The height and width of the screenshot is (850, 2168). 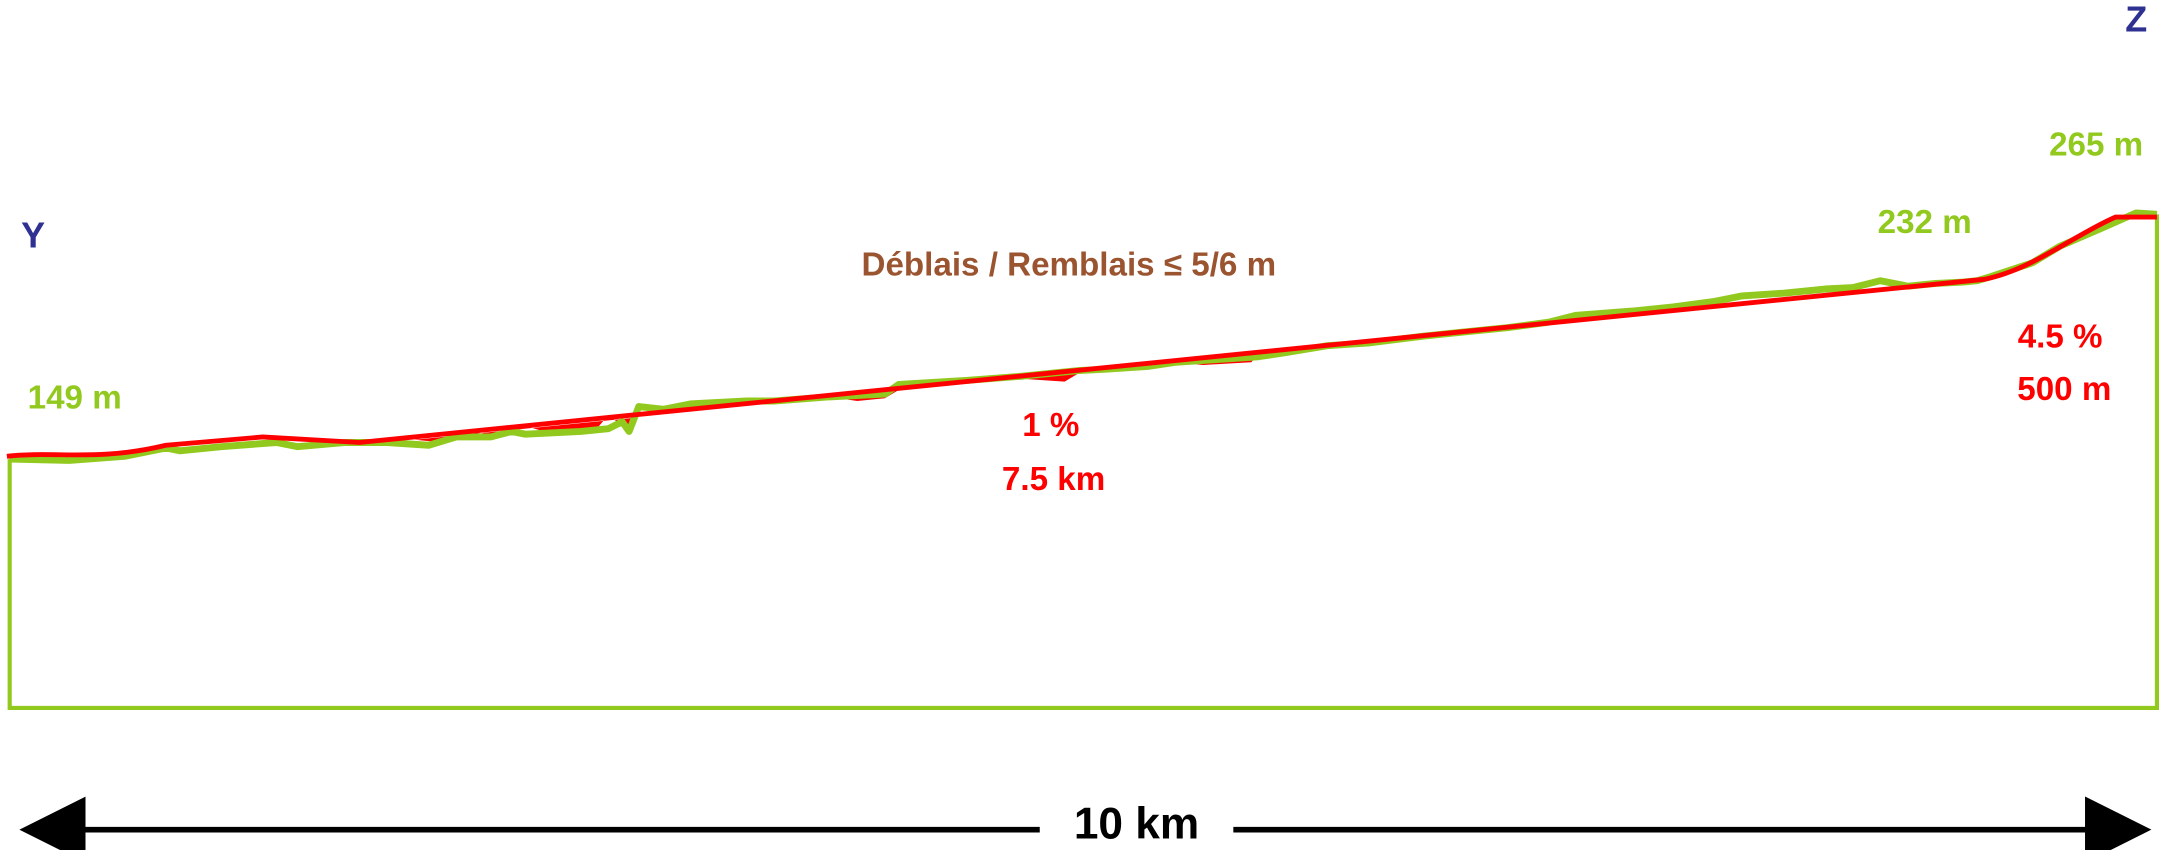 What do you see at coordinates (1053, 479) in the screenshot?
I see `length-label: 7.5 km` at bounding box center [1053, 479].